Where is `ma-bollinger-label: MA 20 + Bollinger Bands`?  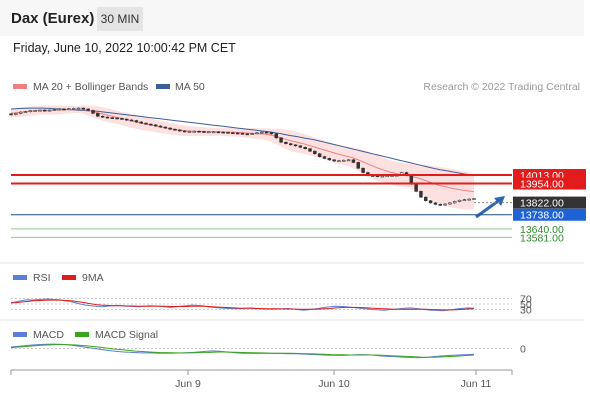 ma-bollinger-label: MA 20 + Bollinger Bands is located at coordinates (90, 87).